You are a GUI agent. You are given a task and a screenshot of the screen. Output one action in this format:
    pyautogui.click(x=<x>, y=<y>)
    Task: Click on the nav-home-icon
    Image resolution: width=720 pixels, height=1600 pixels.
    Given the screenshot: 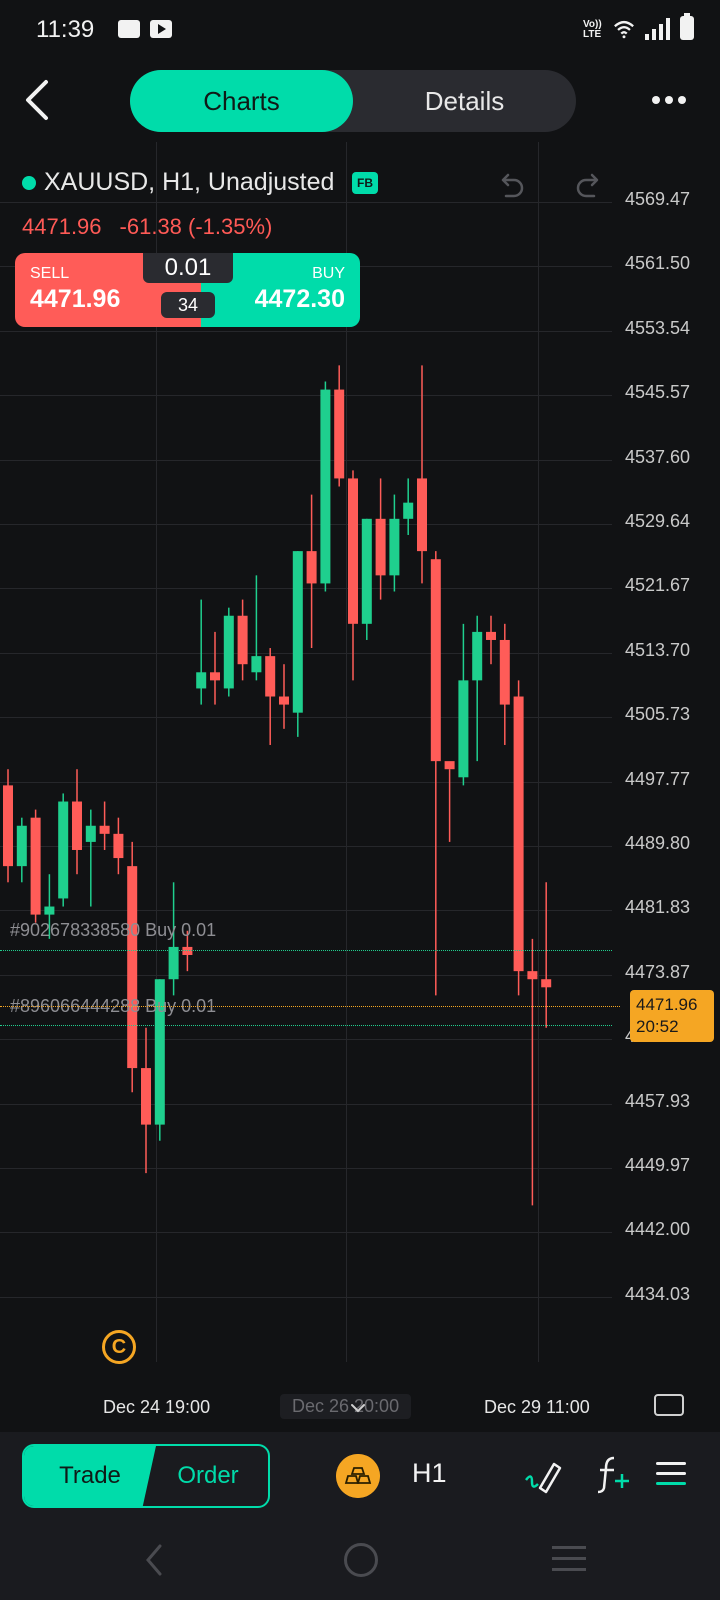 What is the action you would take?
    pyautogui.click(x=361, y=1560)
    